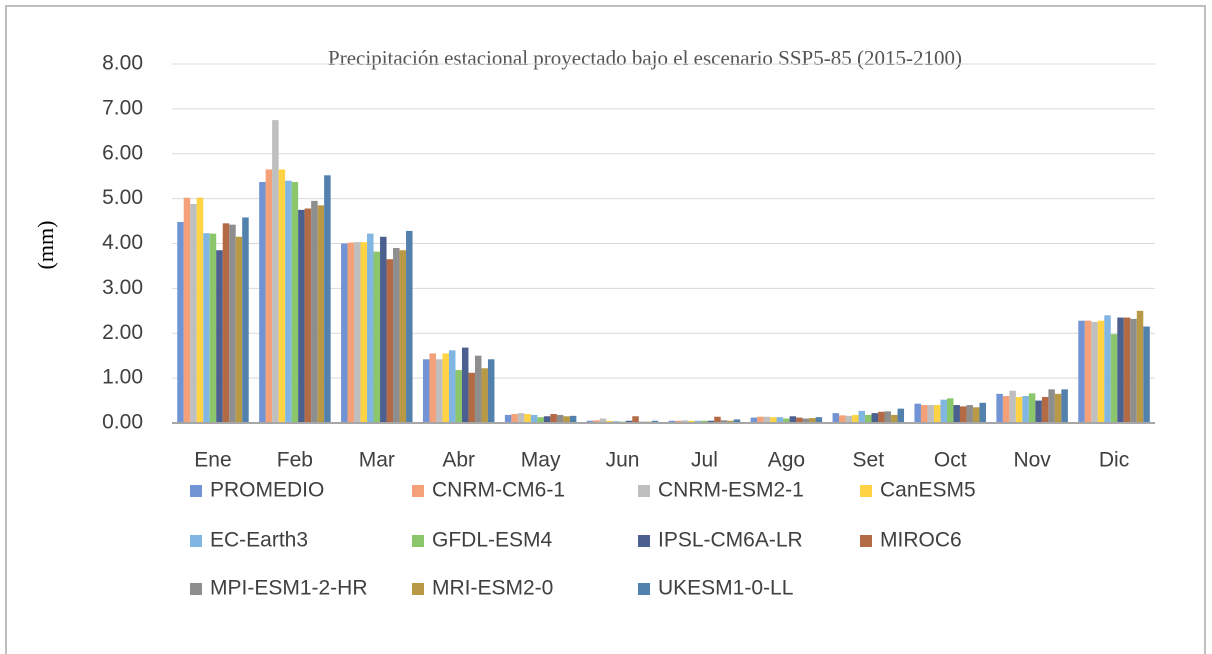 The width and height of the screenshot is (1212, 654). I want to click on y-tick-label: 3.00, so click(122, 287).